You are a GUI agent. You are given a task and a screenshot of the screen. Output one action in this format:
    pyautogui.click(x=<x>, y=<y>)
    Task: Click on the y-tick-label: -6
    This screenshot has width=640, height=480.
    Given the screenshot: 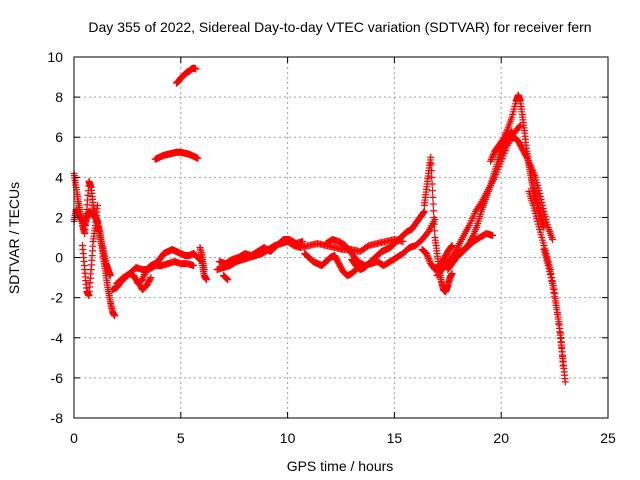 What is the action you would take?
    pyautogui.click(x=57, y=378)
    